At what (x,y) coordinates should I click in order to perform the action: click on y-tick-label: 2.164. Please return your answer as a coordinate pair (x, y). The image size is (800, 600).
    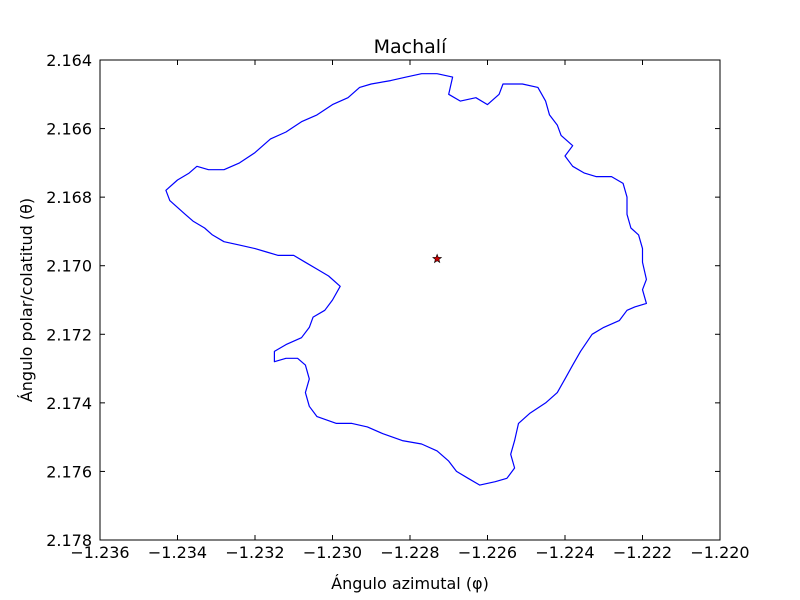
    Looking at the image, I should click on (69, 60).